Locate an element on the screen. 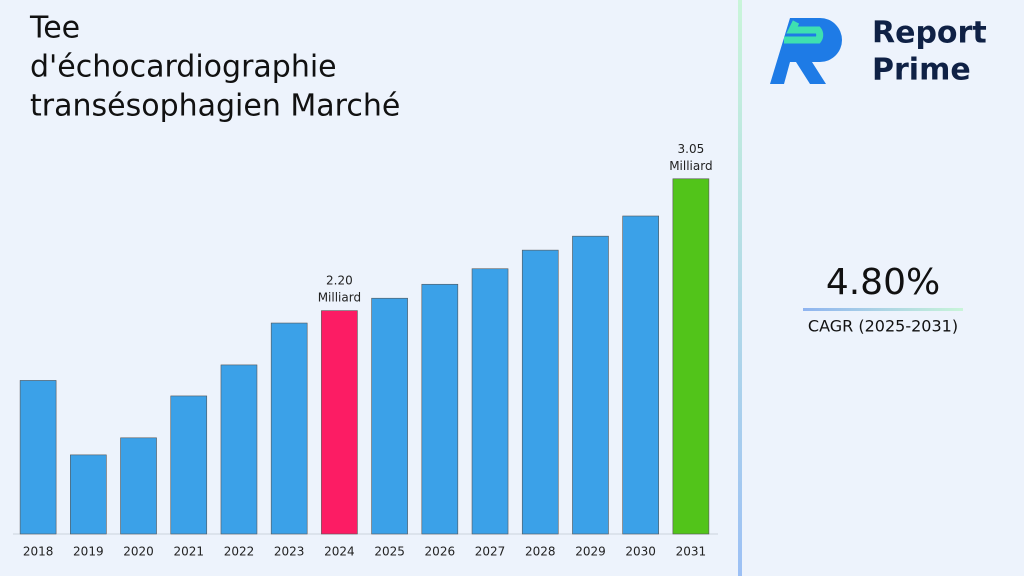 The height and width of the screenshot is (576, 1024). x-tick-label: 2022 is located at coordinates (239, 552).